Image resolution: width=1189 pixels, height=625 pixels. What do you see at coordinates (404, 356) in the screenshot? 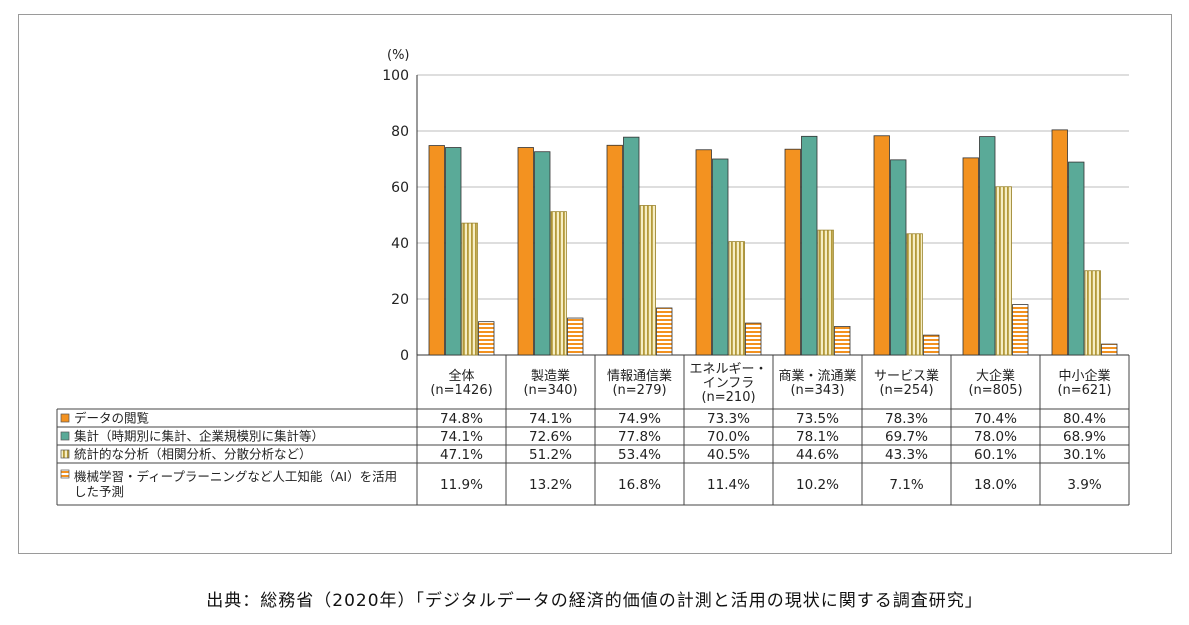
I see `y-tick-label: 0` at bounding box center [404, 356].